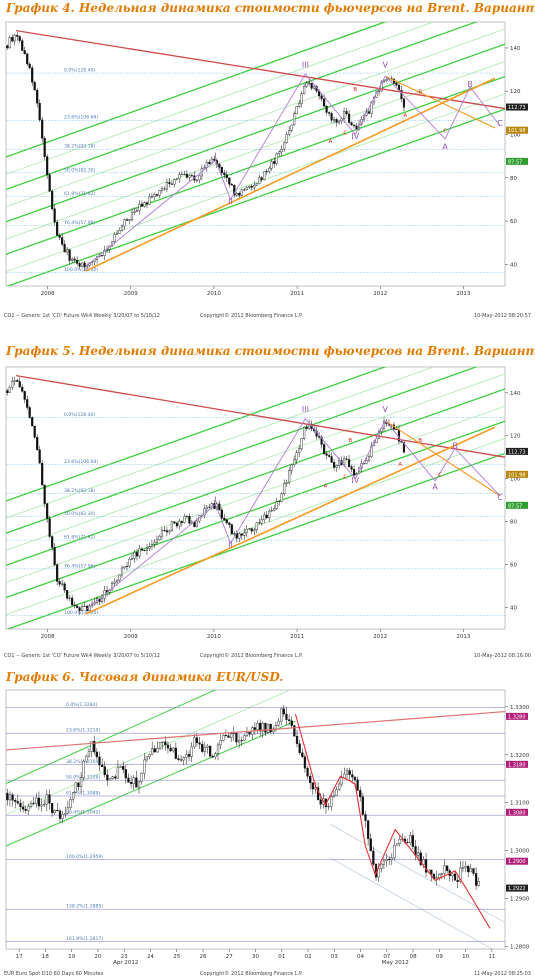 The image size is (535, 978). What do you see at coordinates (82, 705) in the screenshot?
I see `fib-level-label: 0.0%(1.3284)` at bounding box center [82, 705].